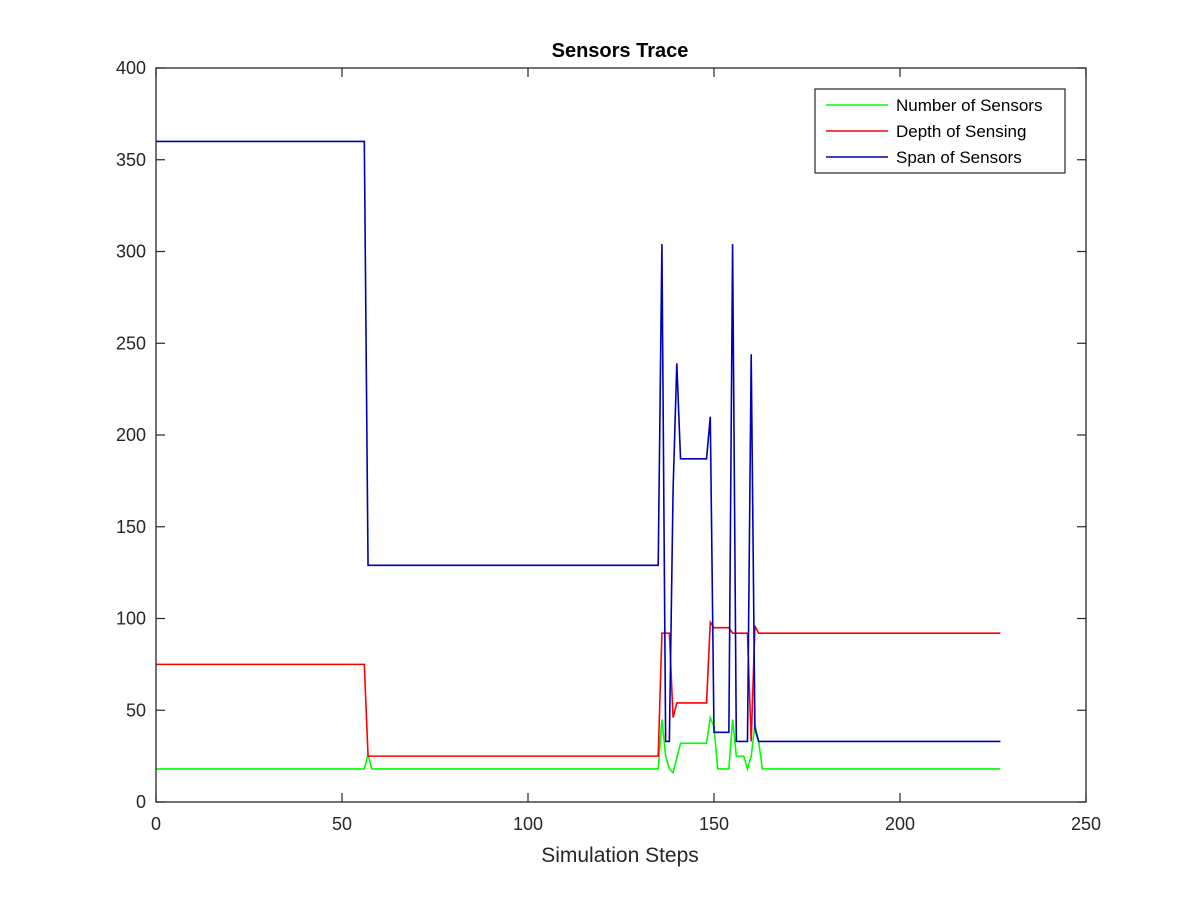  I want to click on y-tick-label: 350, so click(131, 160).